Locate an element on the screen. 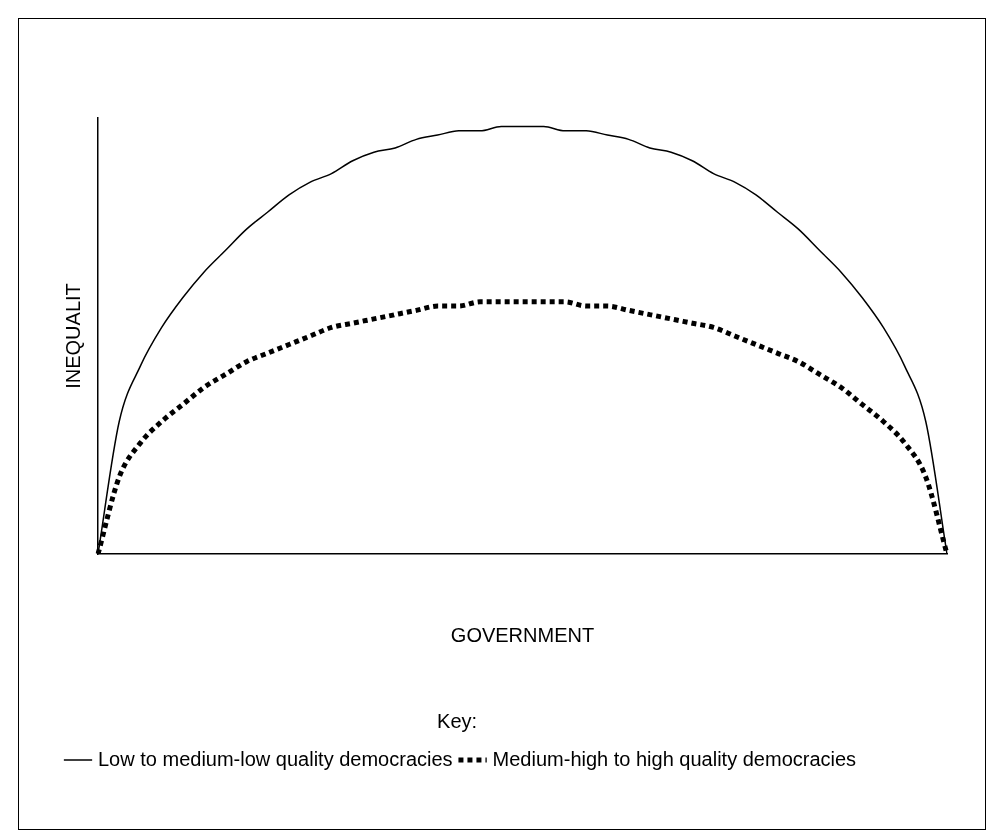 This screenshot has height=833, width=1005. x-axis-title: GOVERNMENT is located at coordinates (522, 634).